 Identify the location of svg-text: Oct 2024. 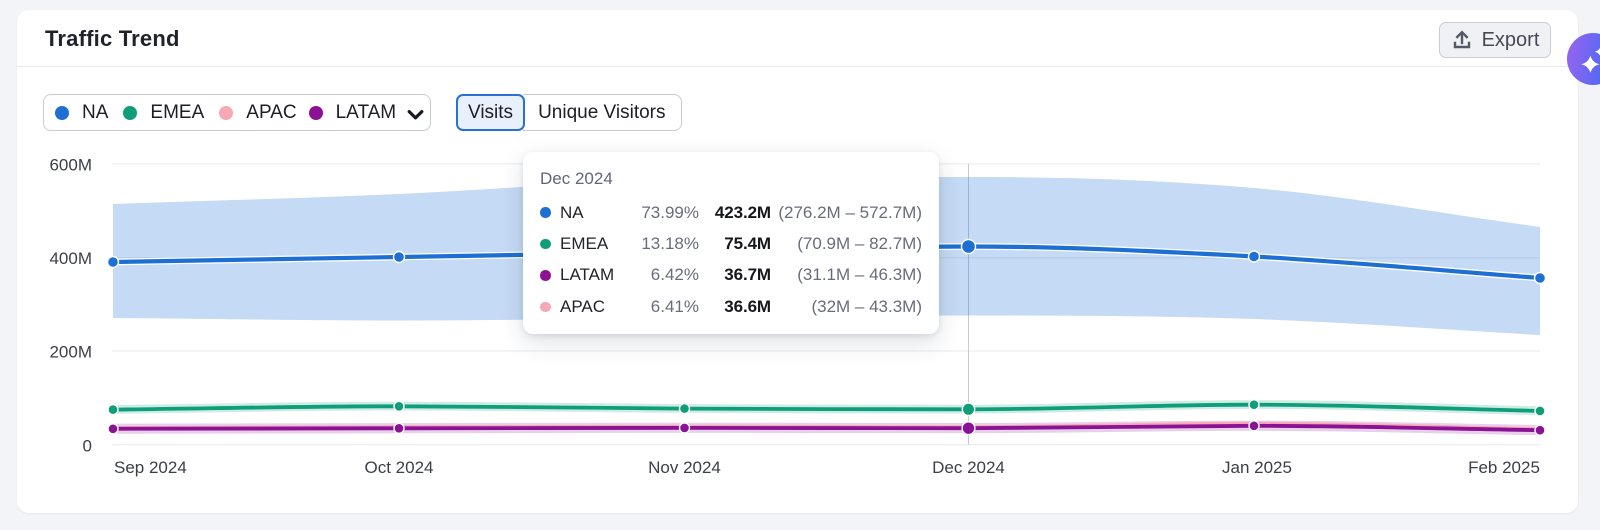
(399, 467).